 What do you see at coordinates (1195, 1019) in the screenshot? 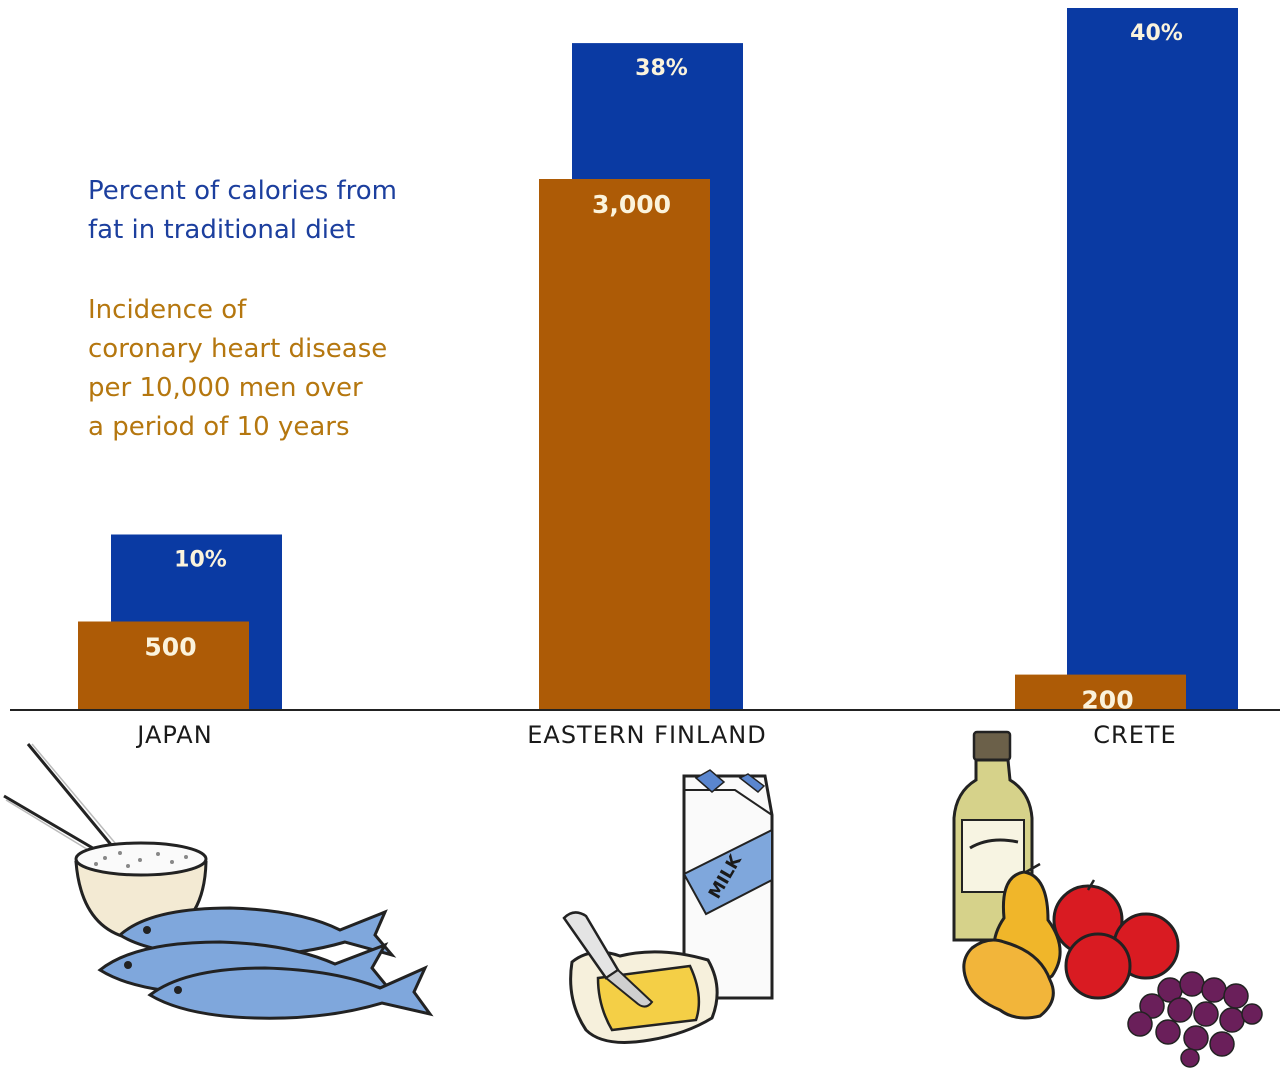
I see `grapes-icon` at bounding box center [1195, 1019].